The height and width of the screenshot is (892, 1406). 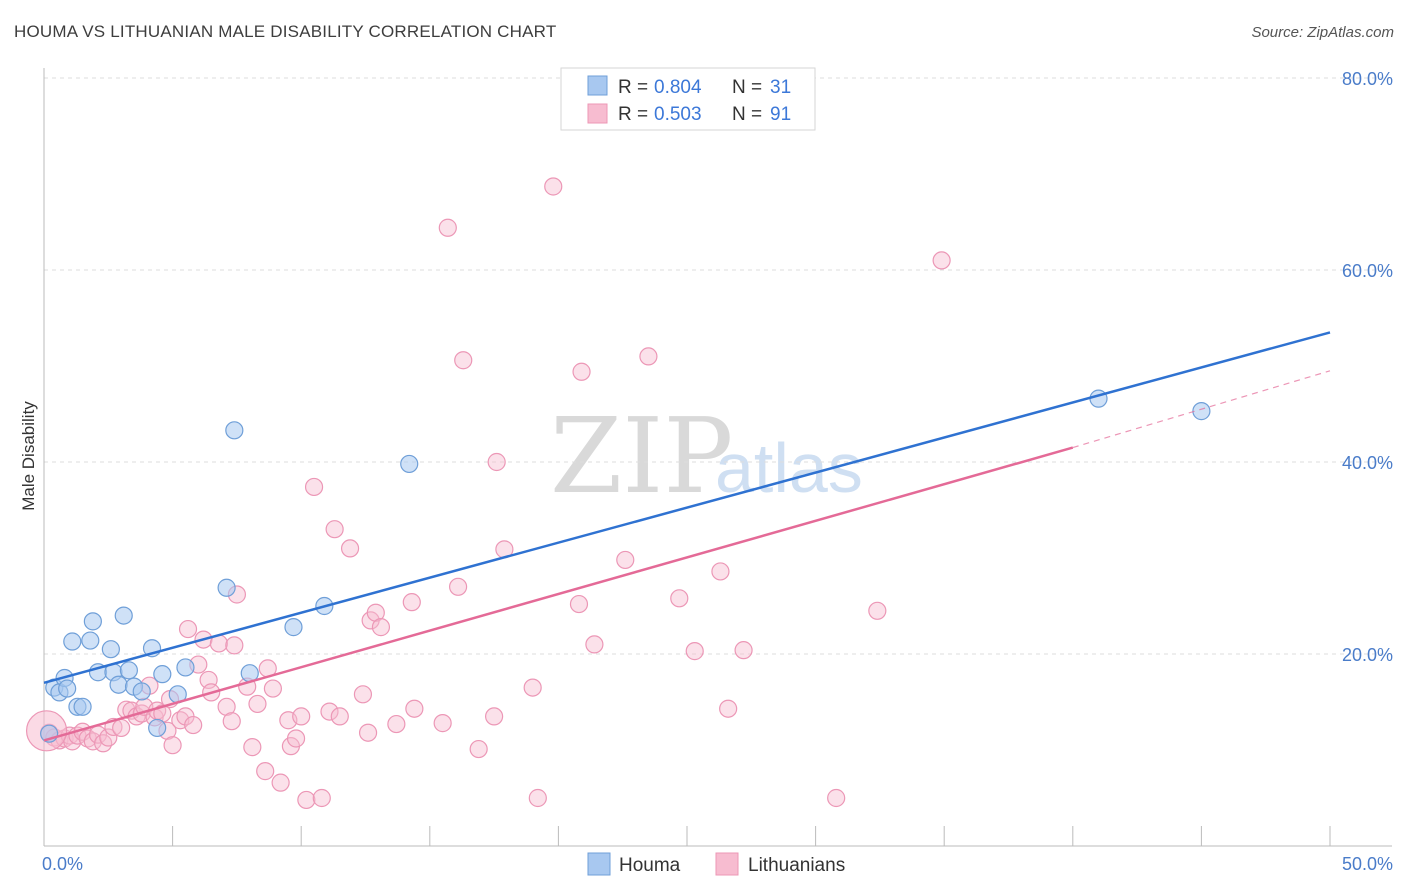 I want to click on x-tick-label-min: 0.0%, so click(x=62, y=864).